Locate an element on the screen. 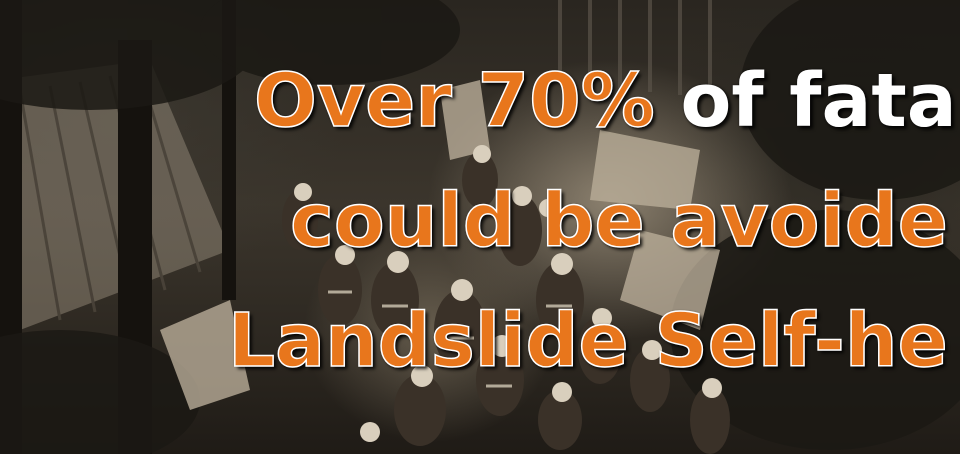 The width and height of the screenshot is (960, 454). headline-line-1-rest: of fata is located at coordinates (805, 101).